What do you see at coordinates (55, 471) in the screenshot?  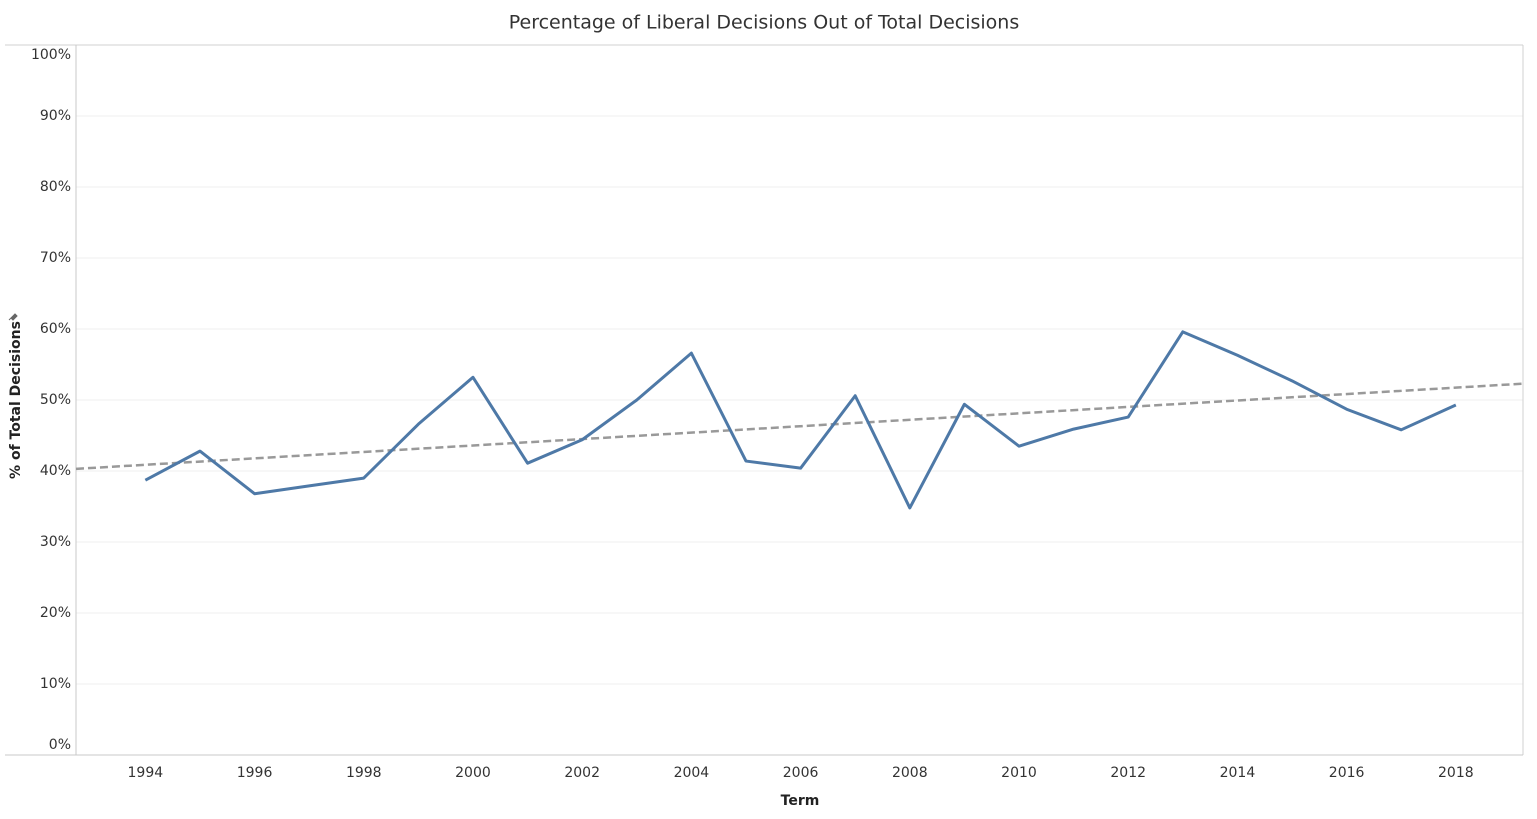 I see `y-tick-label: 40%` at bounding box center [55, 471].